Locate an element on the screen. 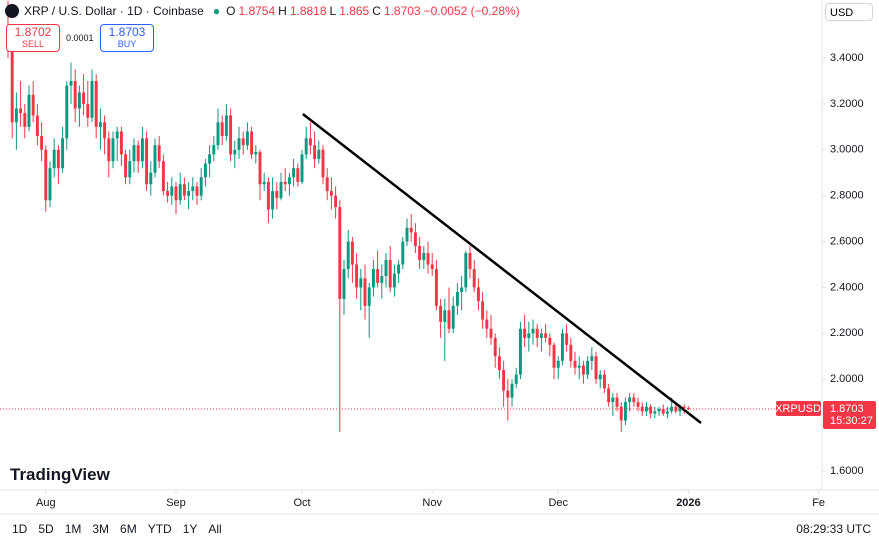  range-button: 6M is located at coordinates (128, 529).